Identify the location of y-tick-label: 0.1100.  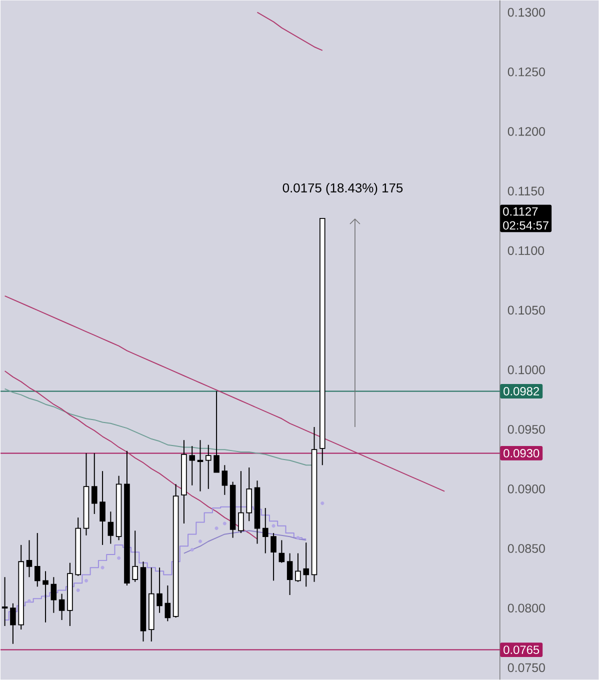
(526, 251).